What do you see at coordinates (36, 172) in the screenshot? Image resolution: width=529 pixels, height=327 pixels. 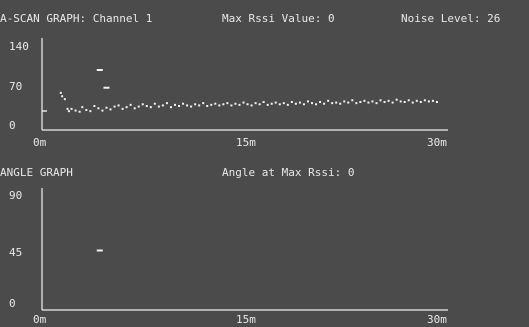 I see `angle-title: ANGLE GRAPH` at bounding box center [36, 172].